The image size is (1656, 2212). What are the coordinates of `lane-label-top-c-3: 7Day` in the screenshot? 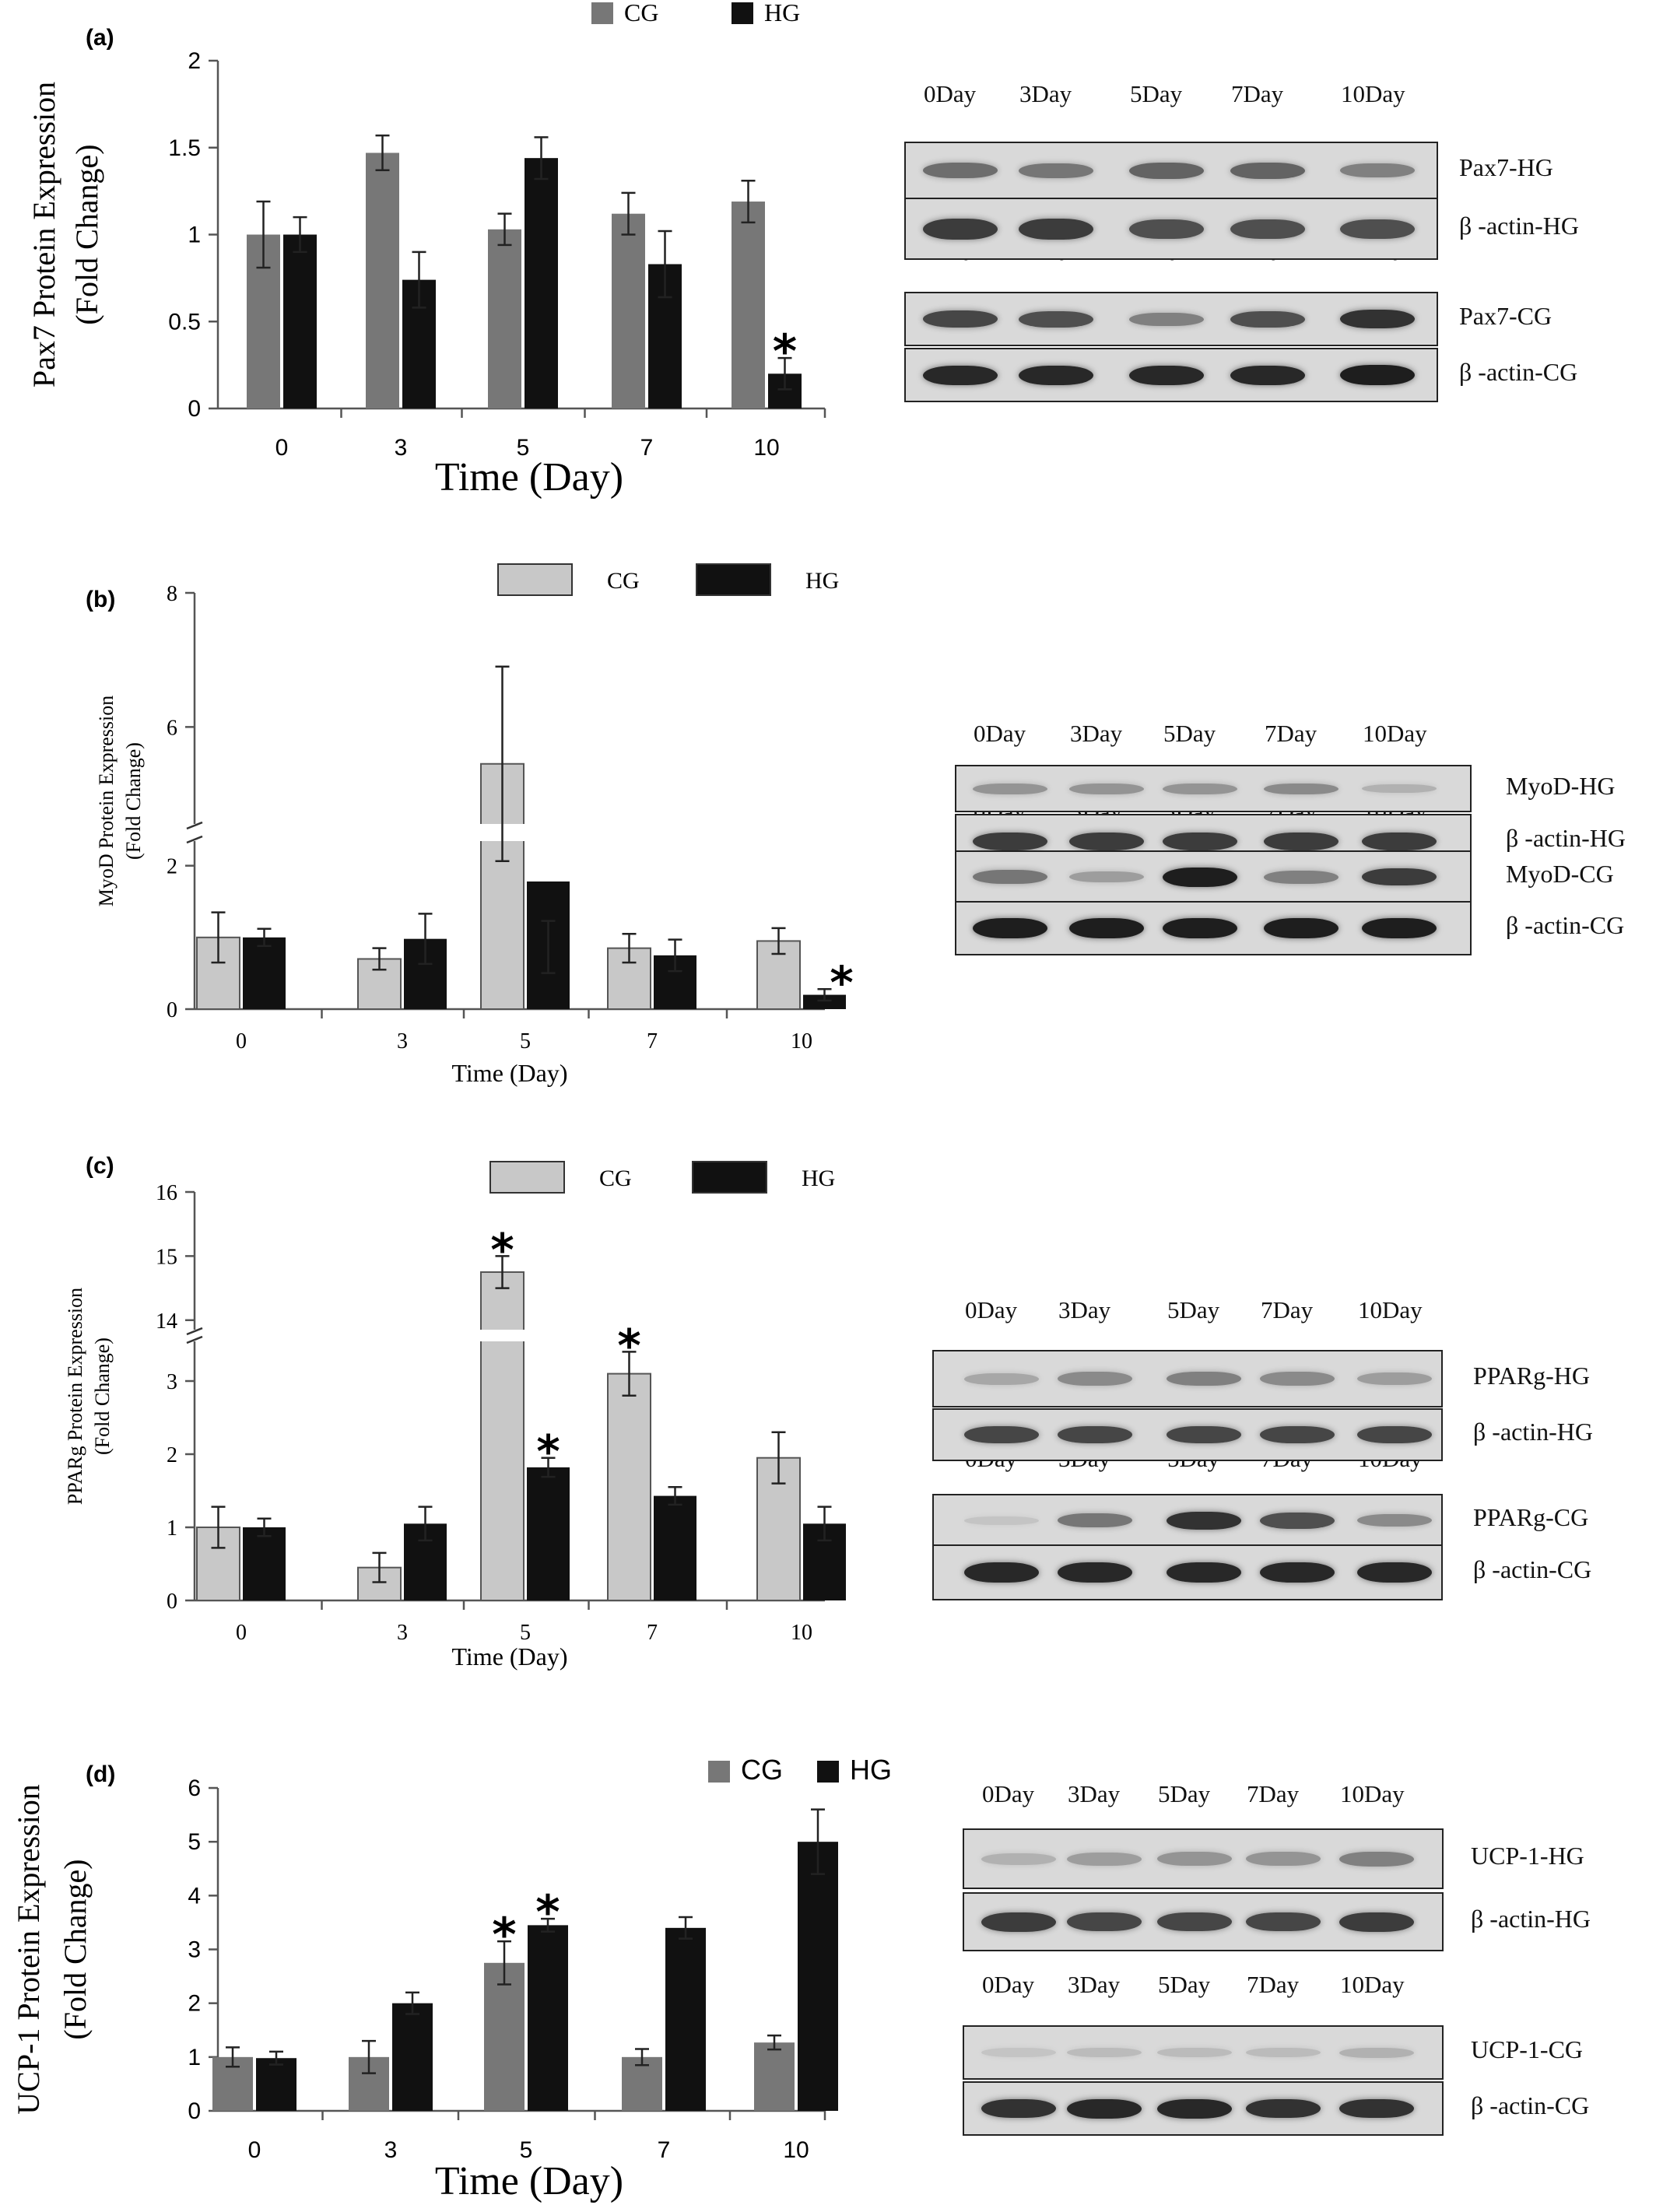 It's located at (1287, 1310).